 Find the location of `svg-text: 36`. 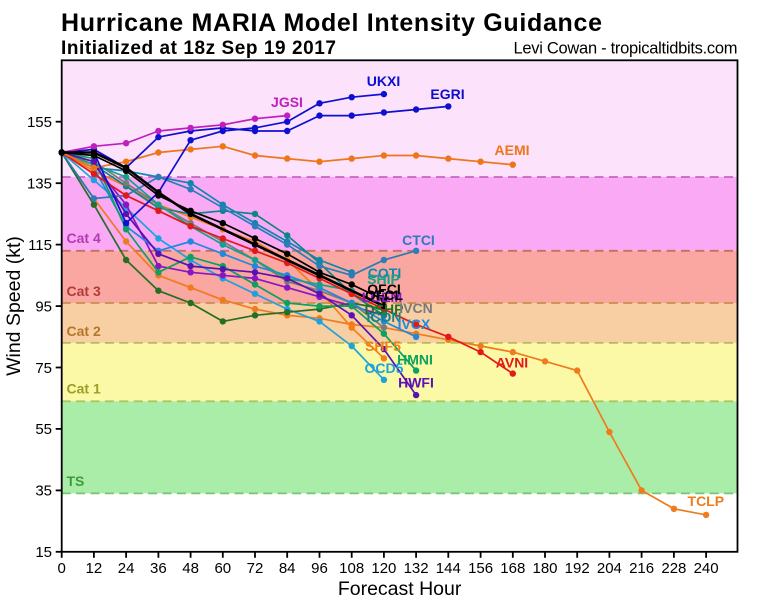

svg-text: 36 is located at coordinates (158, 568).